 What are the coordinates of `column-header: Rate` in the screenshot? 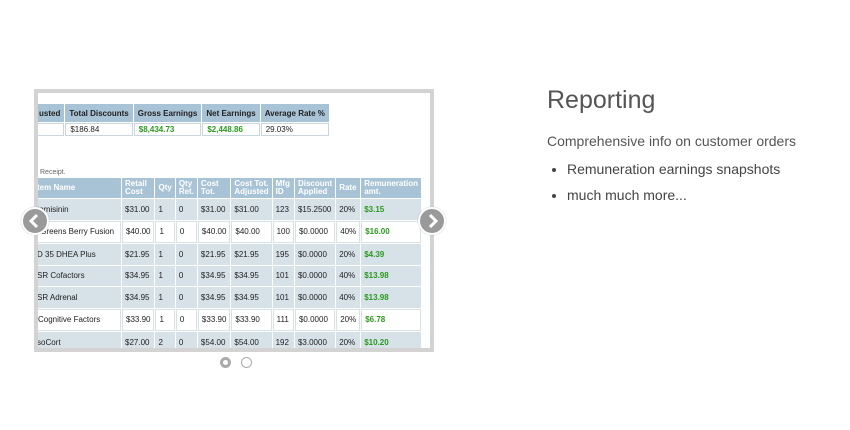 It's located at (348, 188).